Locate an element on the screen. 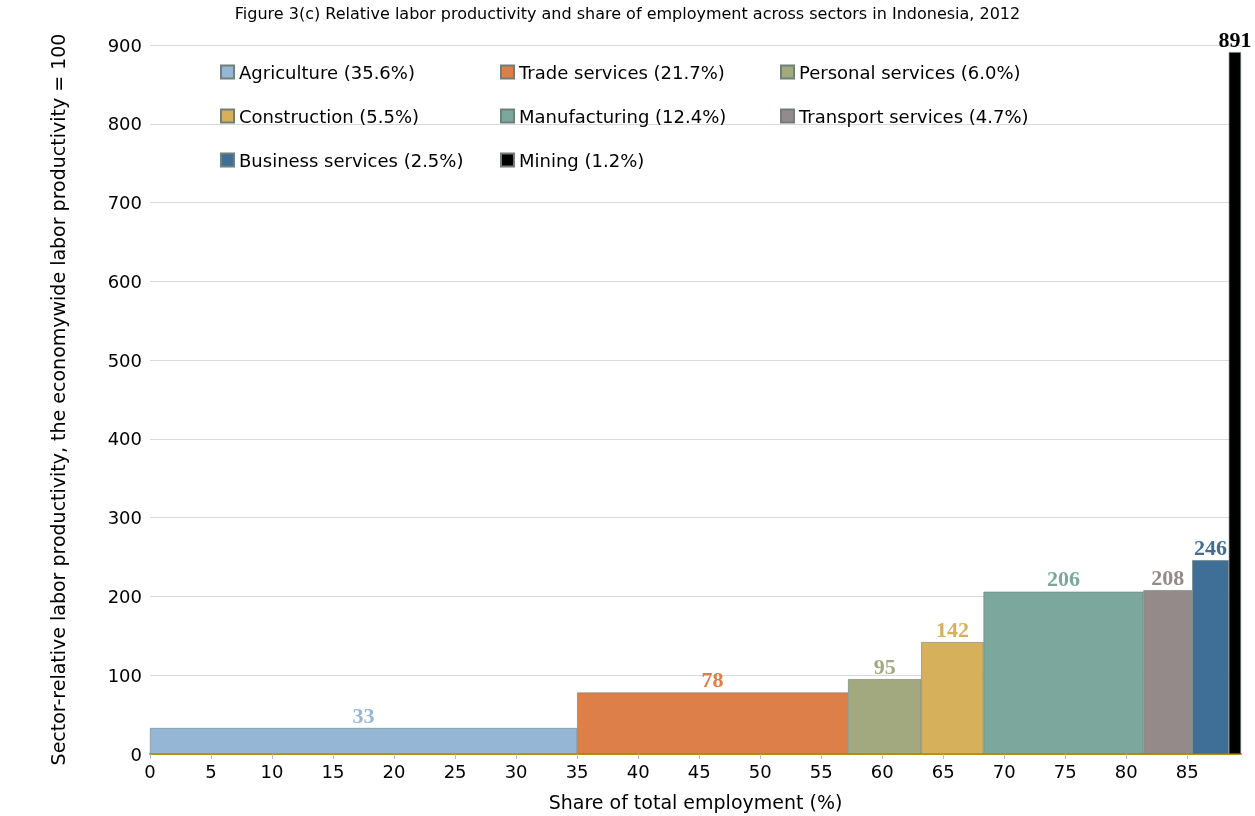  y-tick-label: 600 is located at coordinates (124, 281).